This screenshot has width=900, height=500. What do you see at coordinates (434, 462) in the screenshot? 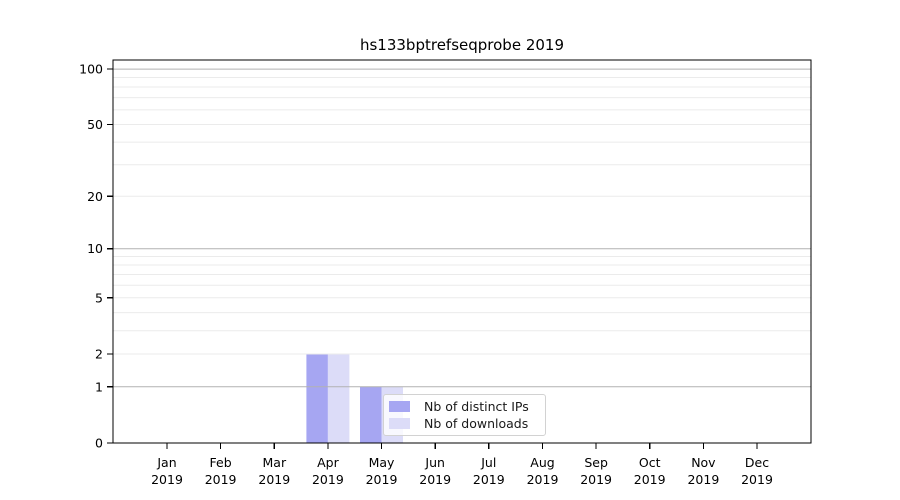
I see `x-tick-label-month-jun: Jun` at bounding box center [434, 462].